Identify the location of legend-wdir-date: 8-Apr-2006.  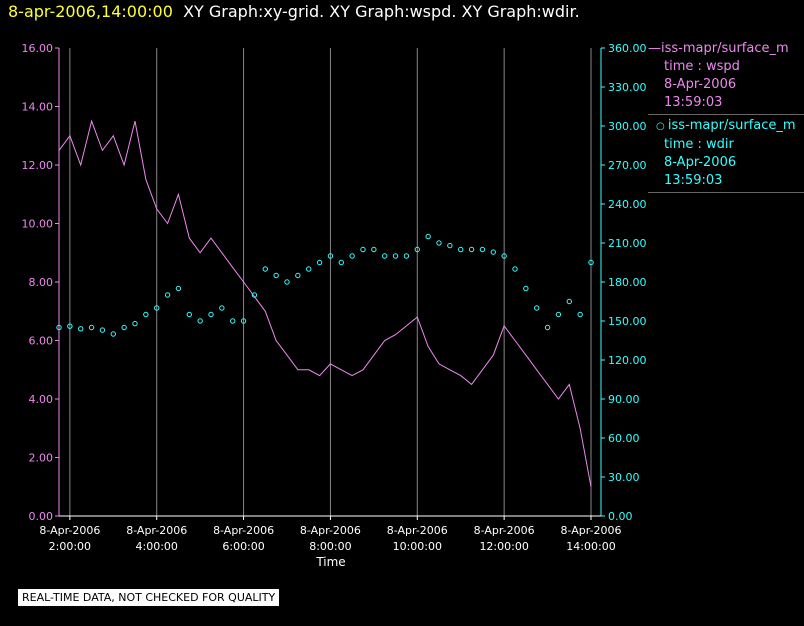
(700, 162).